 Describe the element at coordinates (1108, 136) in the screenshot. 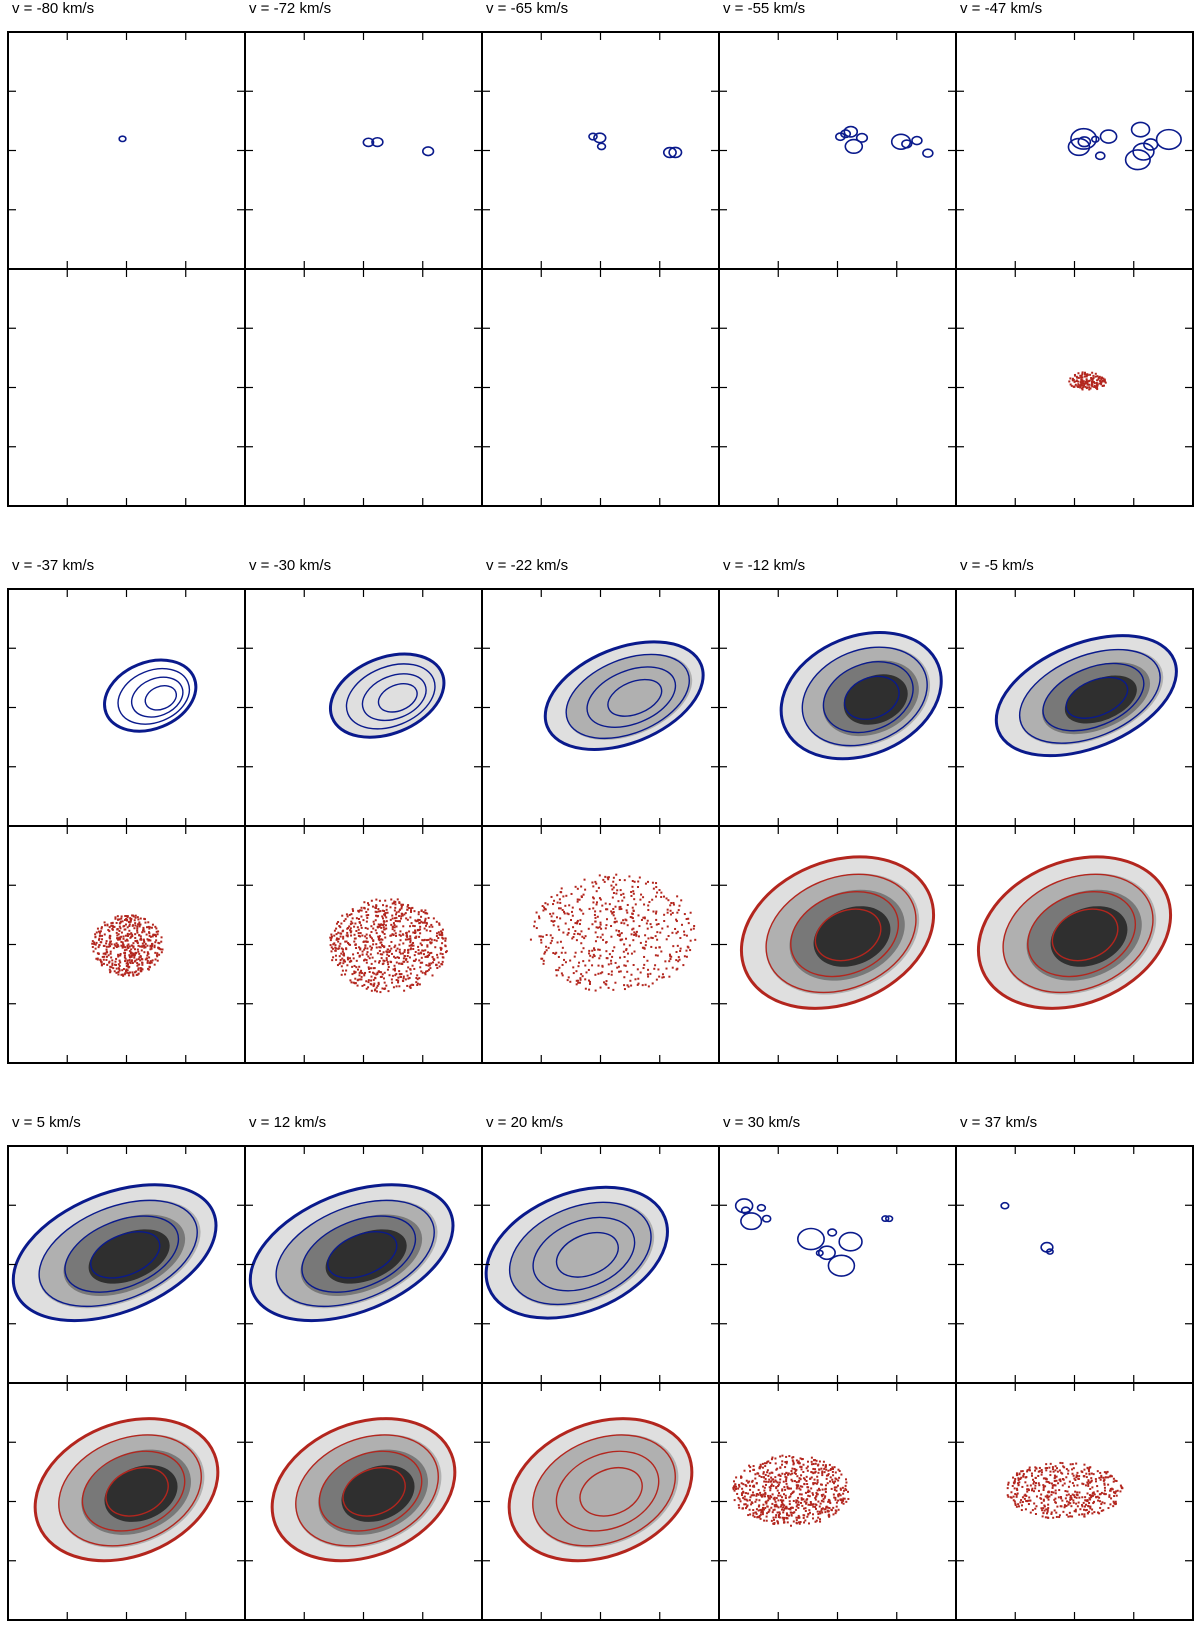

I see `contour-blob` at that location.